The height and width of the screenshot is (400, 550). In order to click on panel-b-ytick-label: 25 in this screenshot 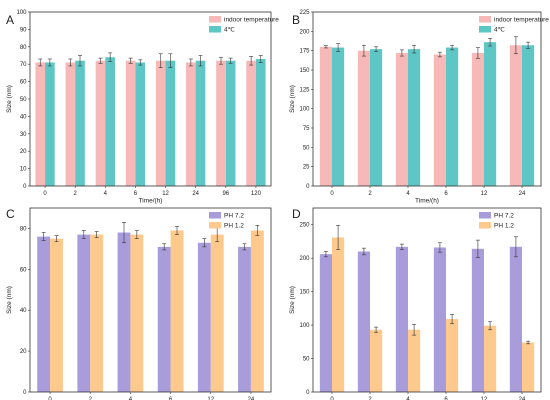, I will do `click(306, 168)`.